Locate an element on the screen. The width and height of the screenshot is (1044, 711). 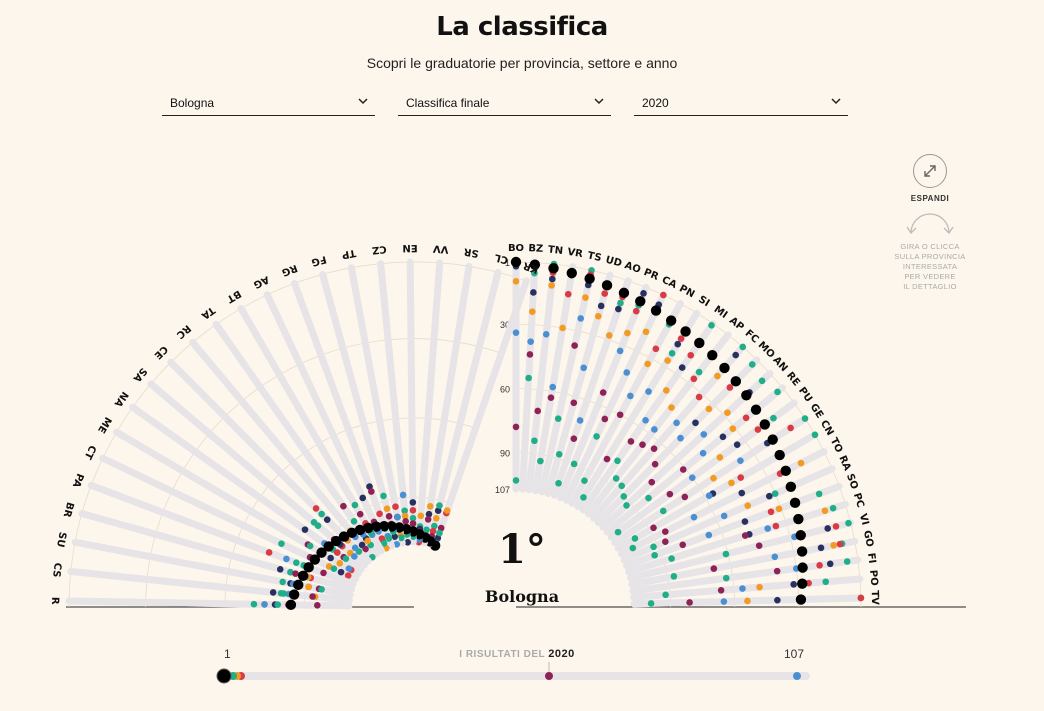
province-label: UD is located at coordinates (613, 262).